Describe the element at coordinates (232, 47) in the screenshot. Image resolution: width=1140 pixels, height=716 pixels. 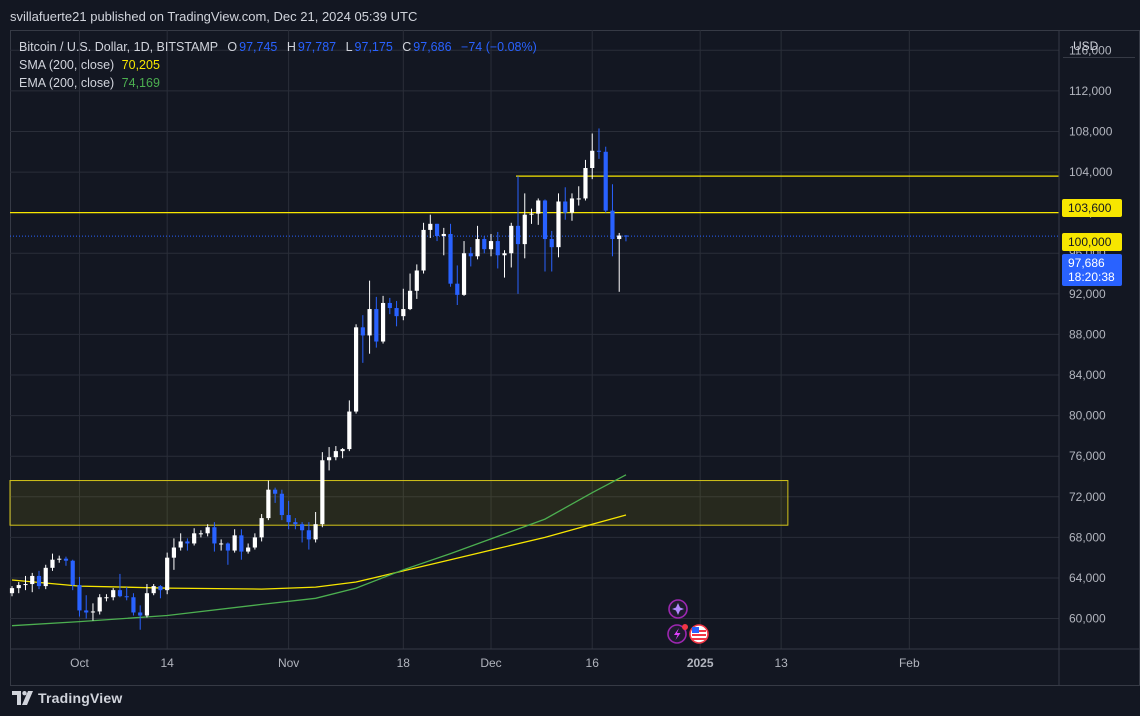
I see `open-key: O` at that location.